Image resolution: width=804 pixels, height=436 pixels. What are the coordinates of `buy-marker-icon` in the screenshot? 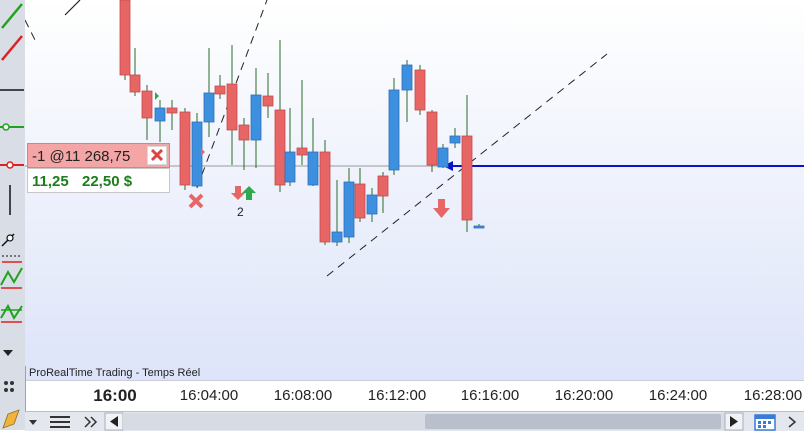 It's located at (157, 96).